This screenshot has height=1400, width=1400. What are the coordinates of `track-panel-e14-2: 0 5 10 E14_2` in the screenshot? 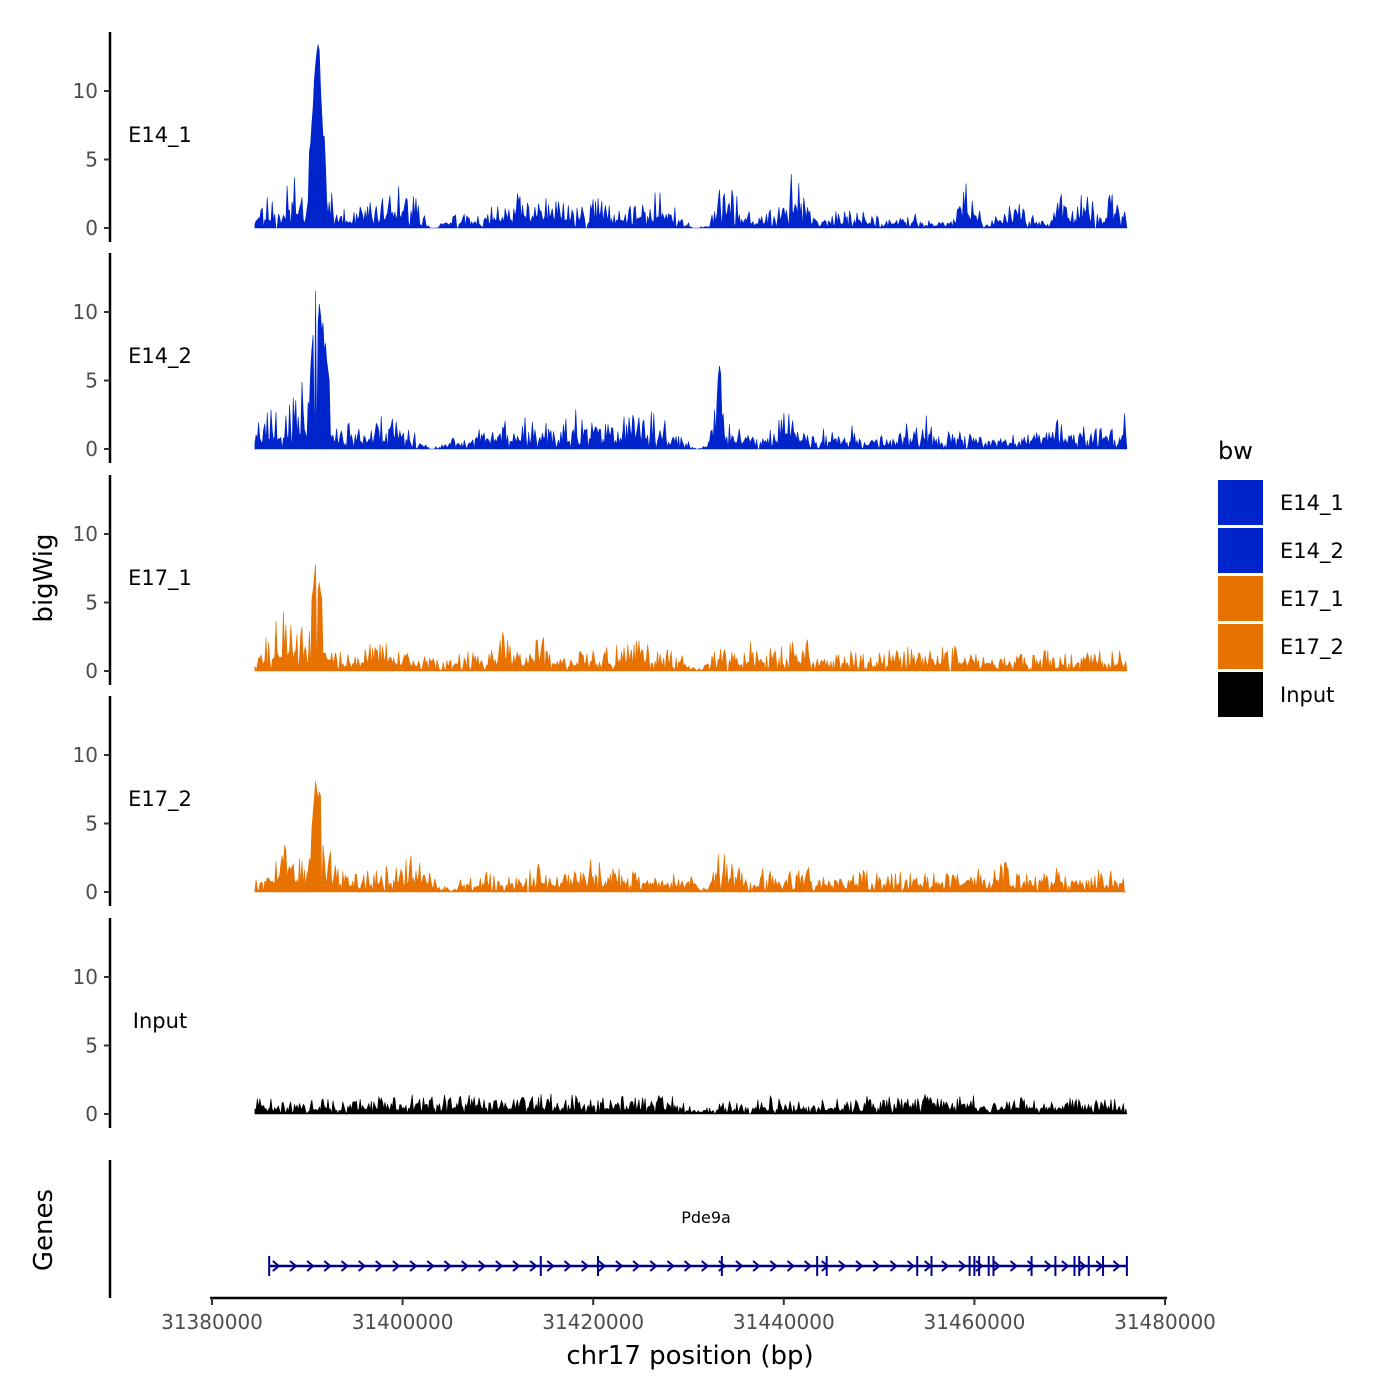 It's located at (600, 358).